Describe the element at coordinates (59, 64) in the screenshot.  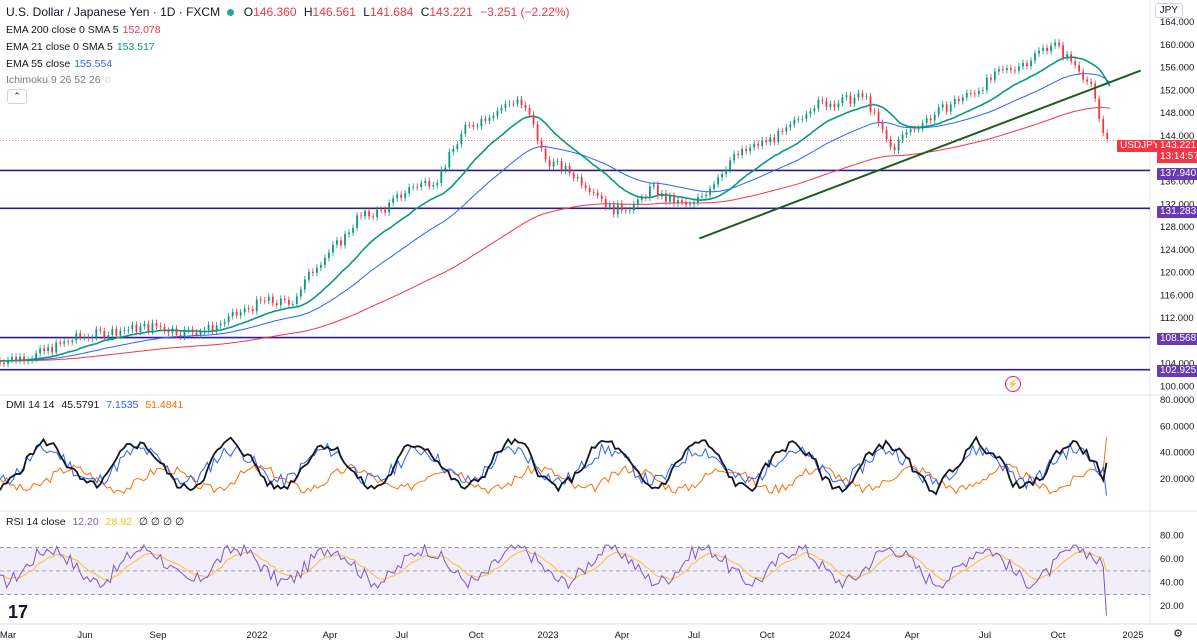
I see `legend-ema55: EMA 55 close 155.554` at that location.